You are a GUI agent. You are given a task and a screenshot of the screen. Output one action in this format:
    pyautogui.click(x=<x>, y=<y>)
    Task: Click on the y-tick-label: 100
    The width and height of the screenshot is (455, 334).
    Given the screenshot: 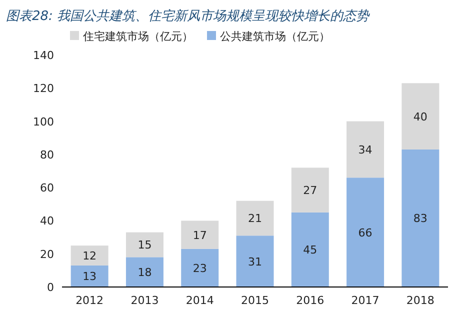 What is the action you would take?
    pyautogui.click(x=43, y=121)
    